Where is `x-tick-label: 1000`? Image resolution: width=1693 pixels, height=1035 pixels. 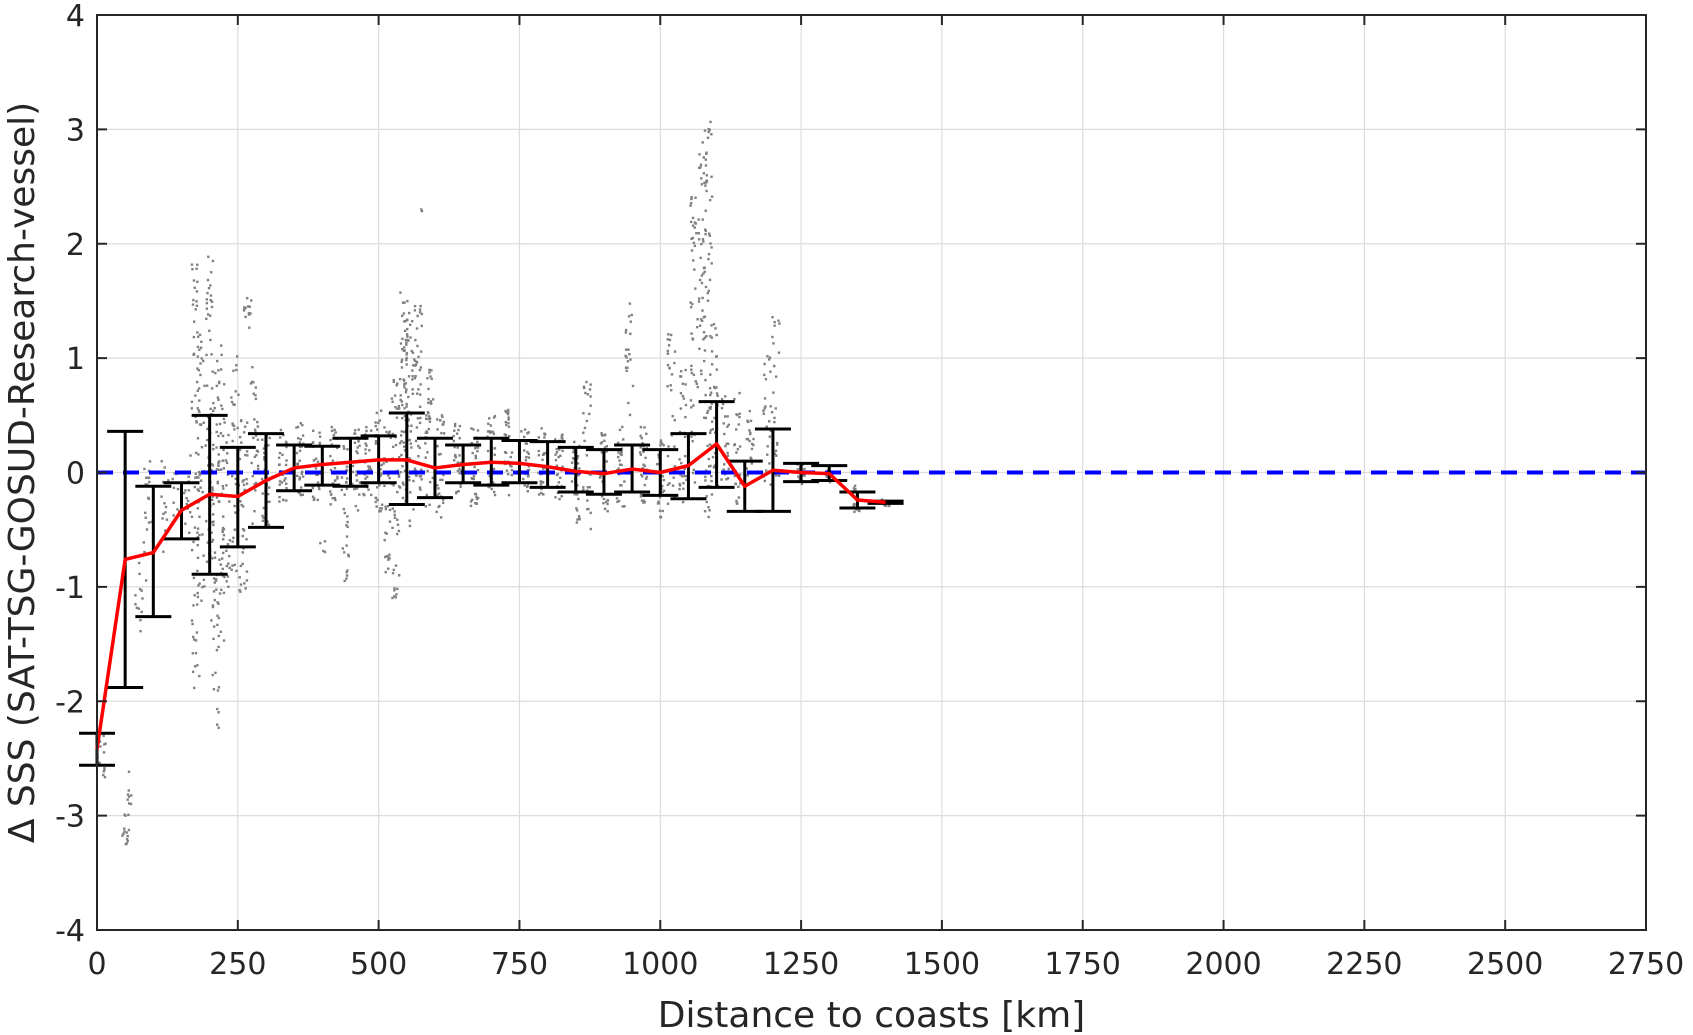 x-tick-label: 1000 is located at coordinates (660, 964).